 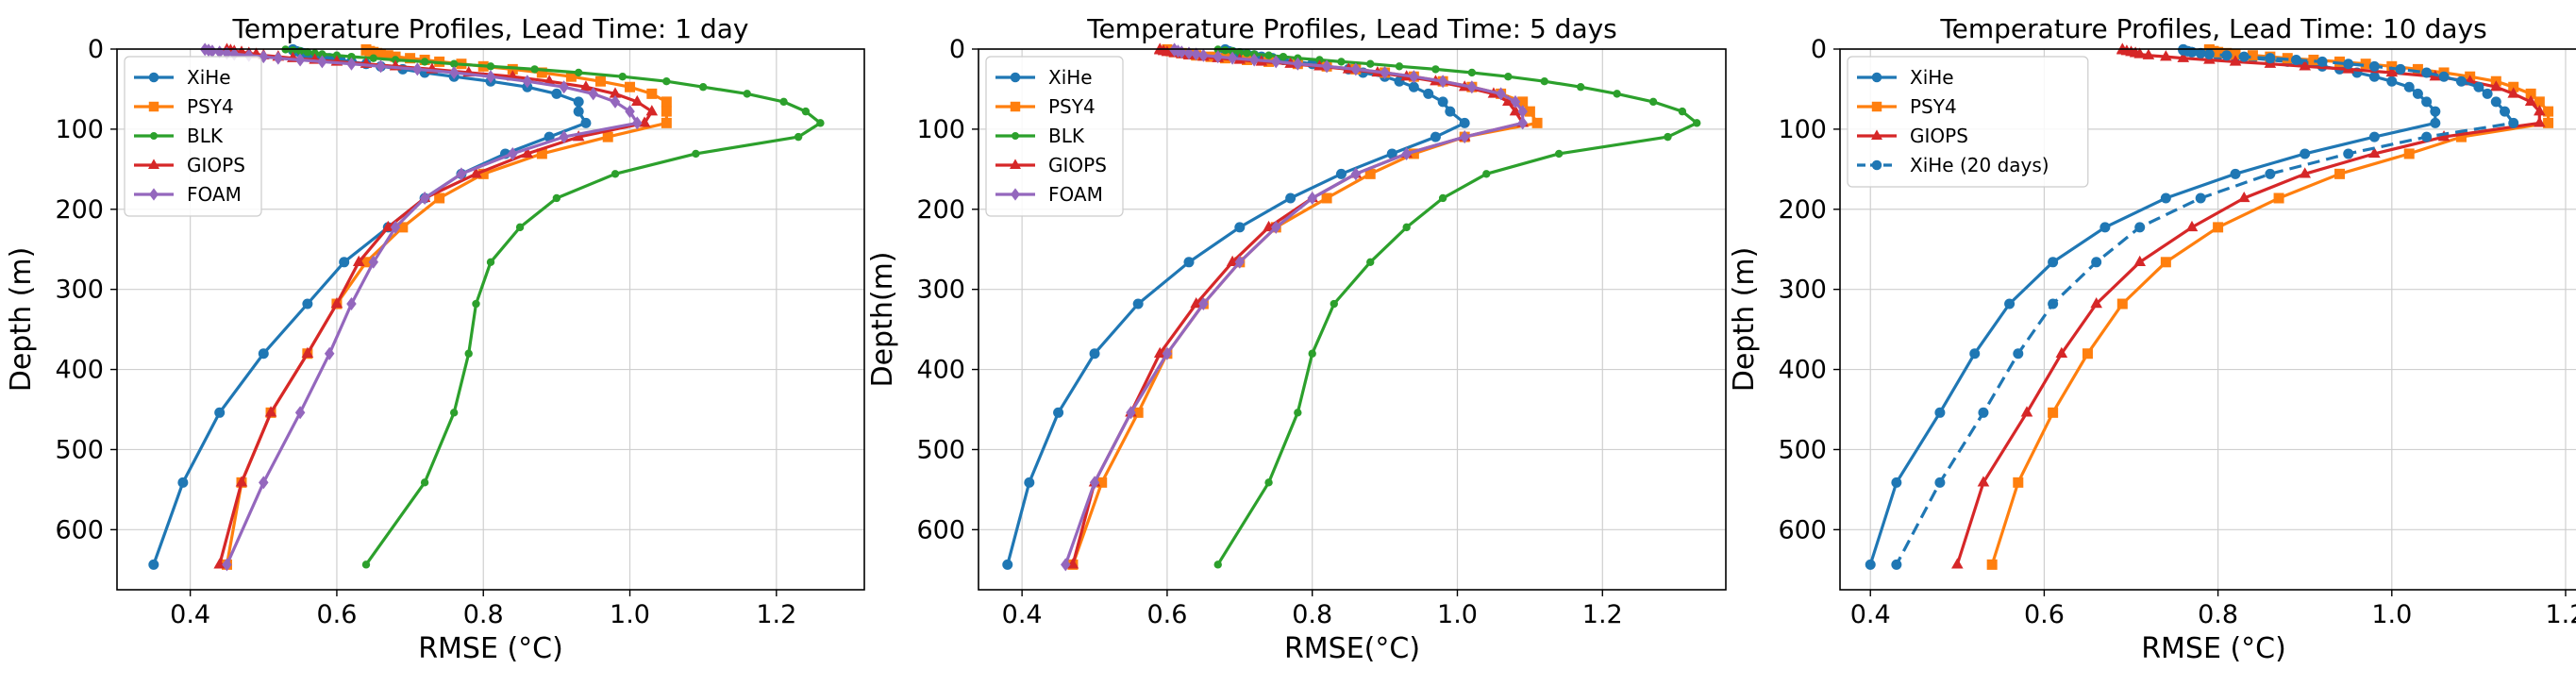 What do you see at coordinates (1802, 210) in the screenshot?
I see `y-tick-label: 200` at bounding box center [1802, 210].